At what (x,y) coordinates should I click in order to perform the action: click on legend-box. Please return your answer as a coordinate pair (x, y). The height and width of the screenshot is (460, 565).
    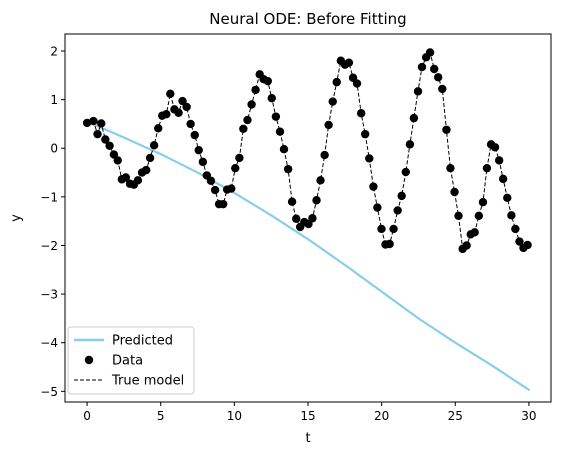
    Looking at the image, I should click on (131, 360).